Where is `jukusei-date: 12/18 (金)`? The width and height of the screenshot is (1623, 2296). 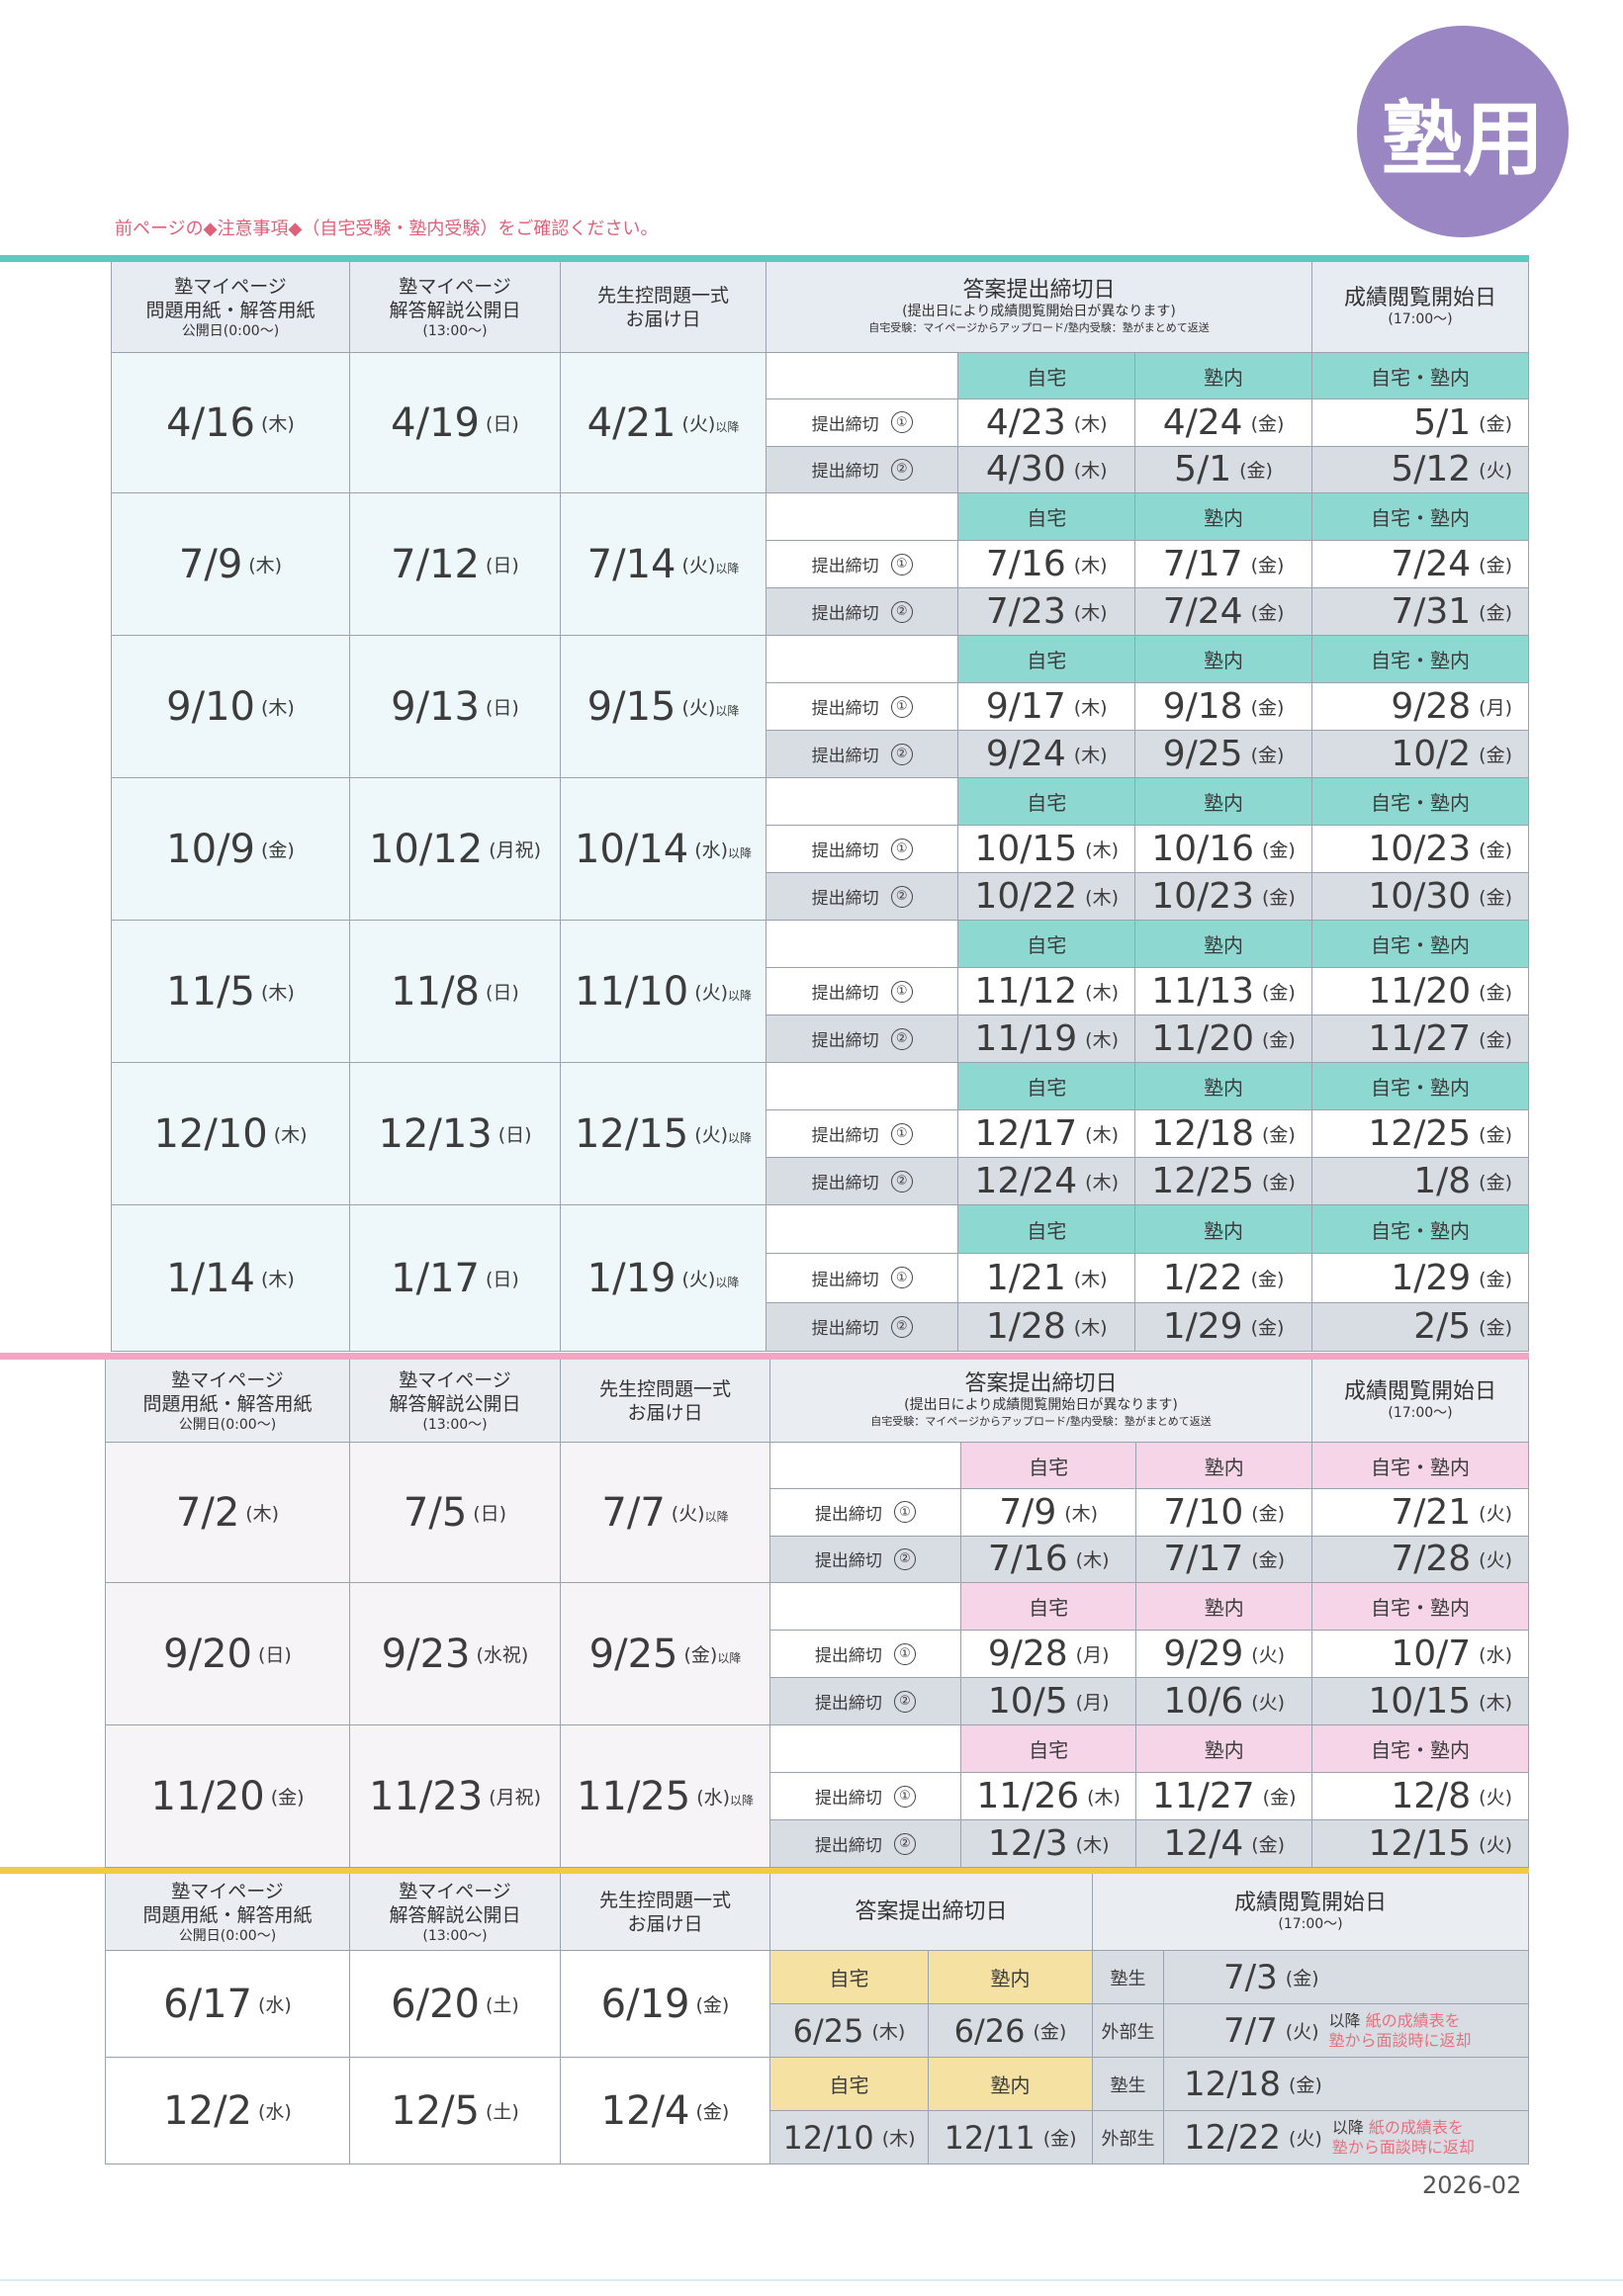
jukusei-date: 12/18 (金) is located at coordinates (1346, 2084).